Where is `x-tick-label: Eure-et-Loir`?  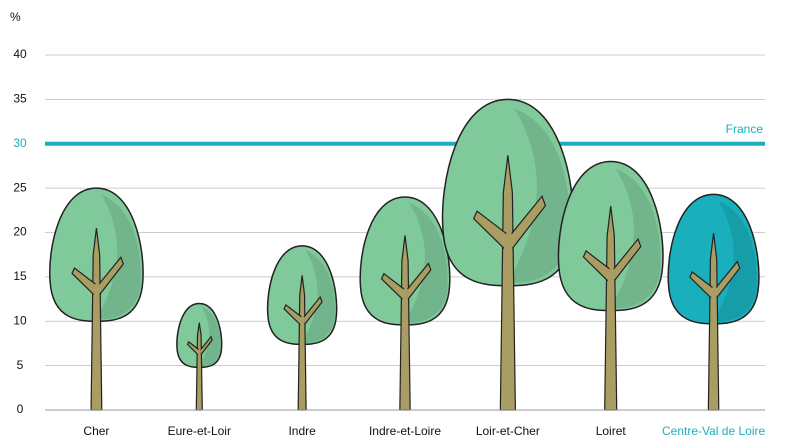 x-tick-label: Eure-et-Loir is located at coordinates (199, 431).